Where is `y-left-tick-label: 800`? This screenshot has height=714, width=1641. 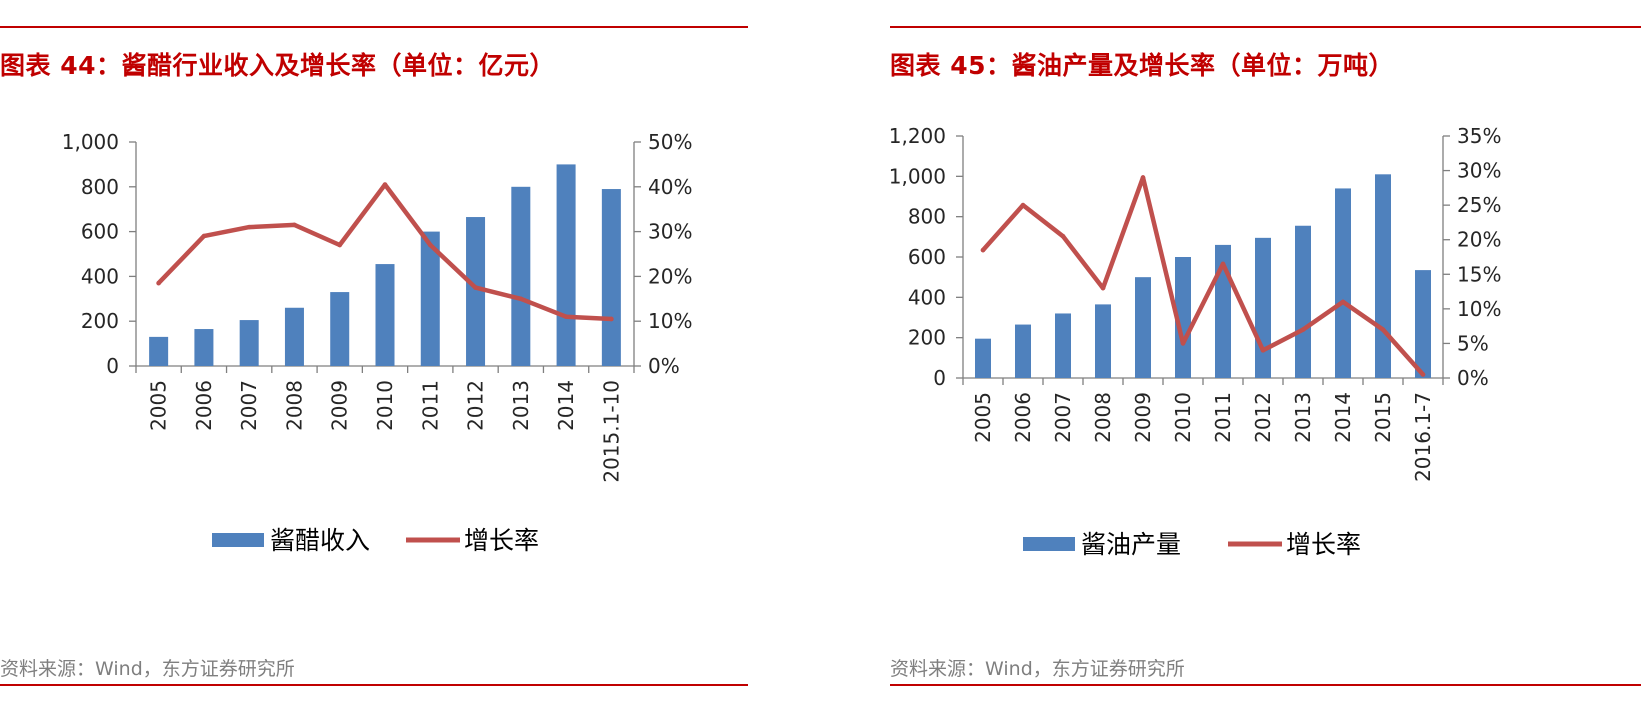 y-left-tick-label: 800 is located at coordinates (927, 217).